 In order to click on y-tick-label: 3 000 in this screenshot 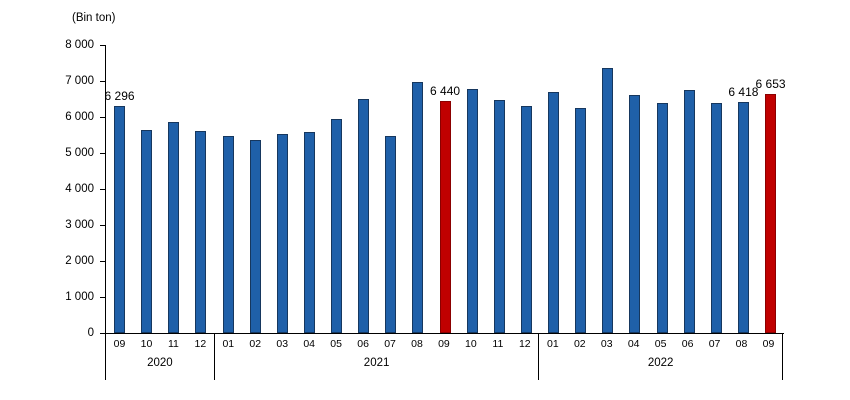, I will do `click(79, 225)`.